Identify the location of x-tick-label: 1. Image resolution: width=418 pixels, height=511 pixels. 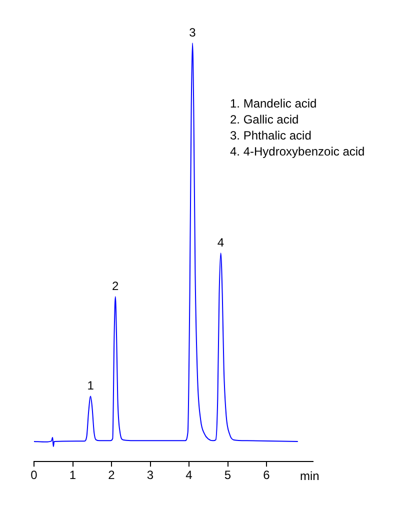
(72, 475).